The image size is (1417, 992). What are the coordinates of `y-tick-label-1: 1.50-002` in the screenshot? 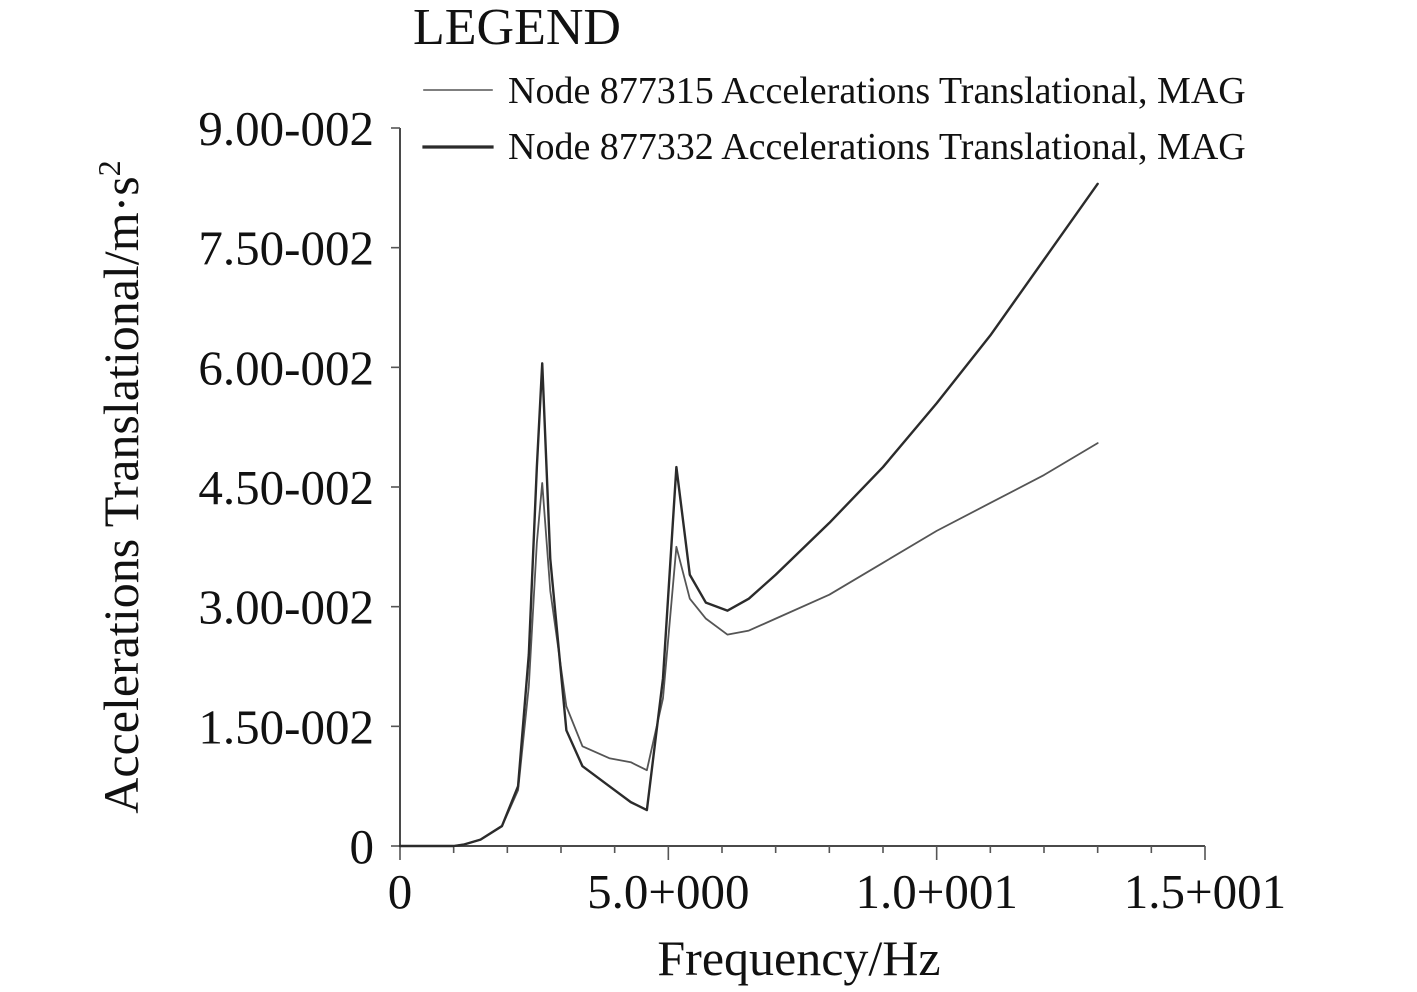 It's located at (286, 726).